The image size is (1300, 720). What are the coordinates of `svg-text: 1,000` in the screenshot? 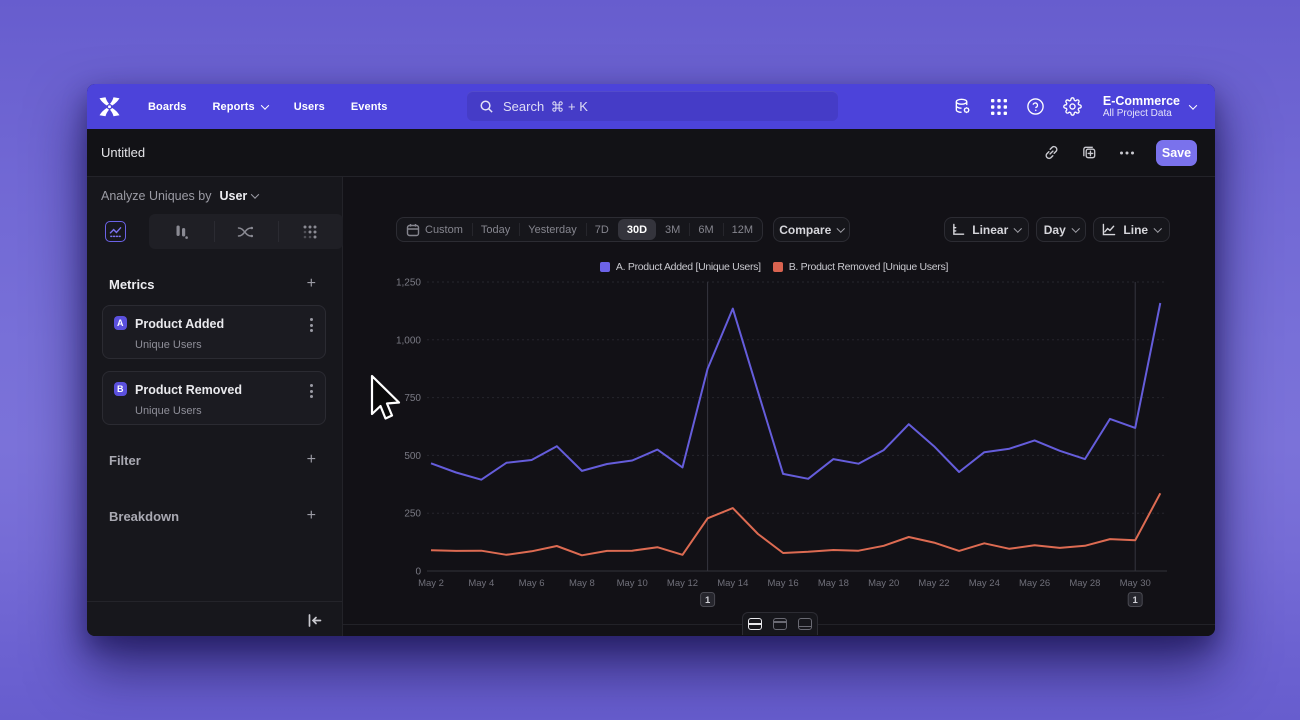 It's located at (408, 340).